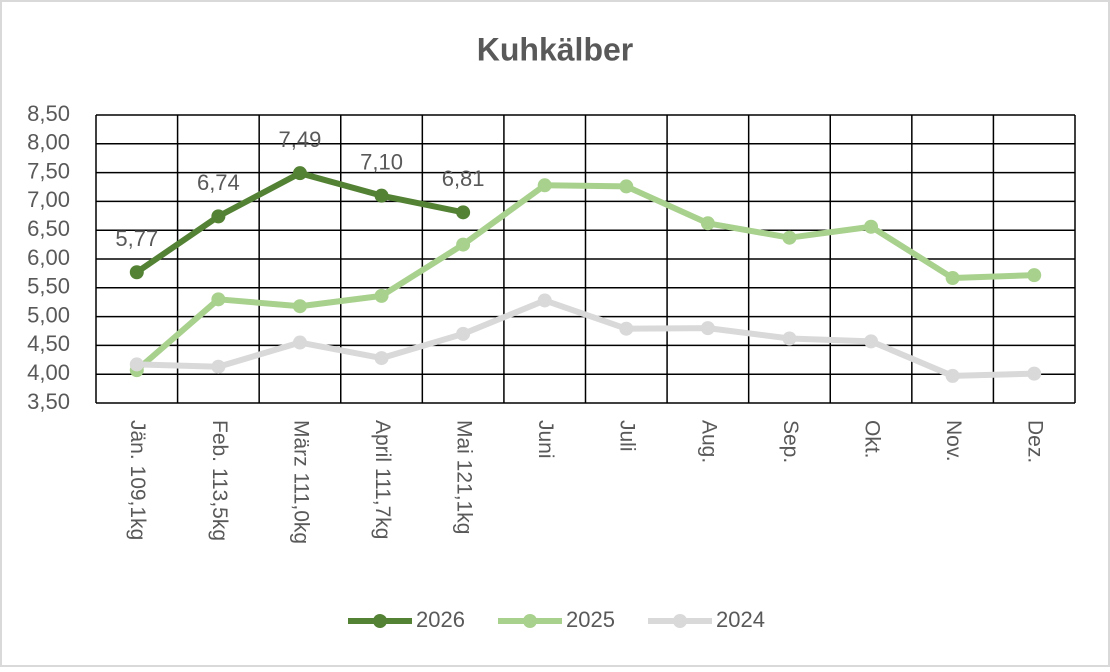 The width and height of the screenshot is (1110, 672). I want to click on x-tick-label: Feb. 113,5kg, so click(219, 480).